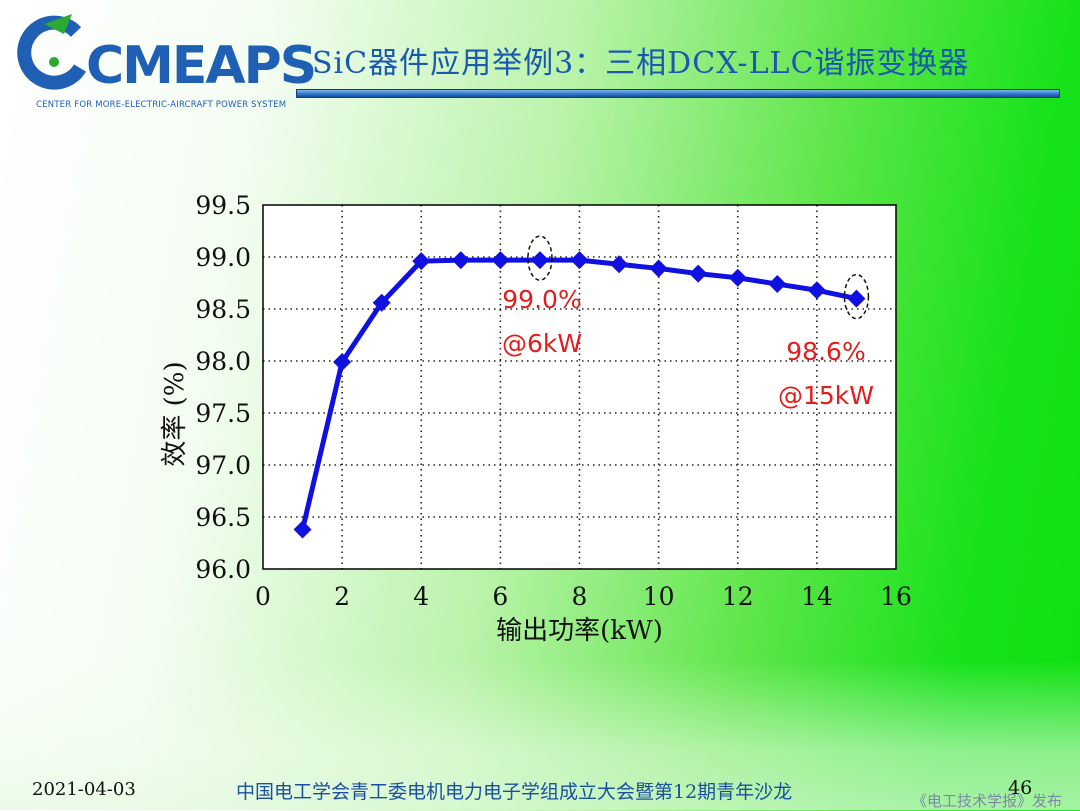  Describe the element at coordinates (738, 596) in the screenshot. I see `x-tick-label: 12` at that location.